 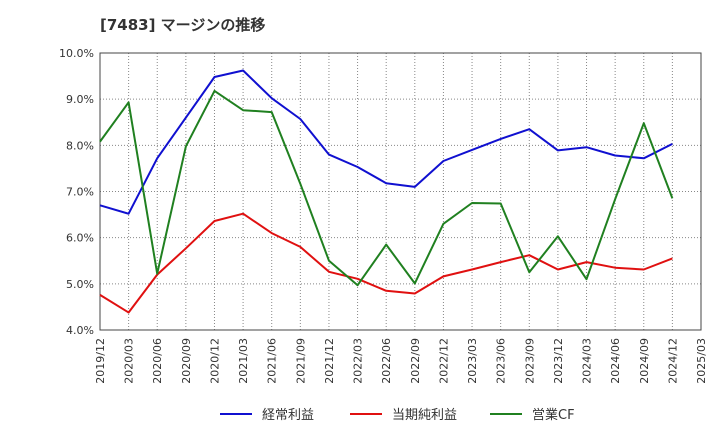 I want to click on x-tick-label: 2020/09, so click(x=186, y=361).